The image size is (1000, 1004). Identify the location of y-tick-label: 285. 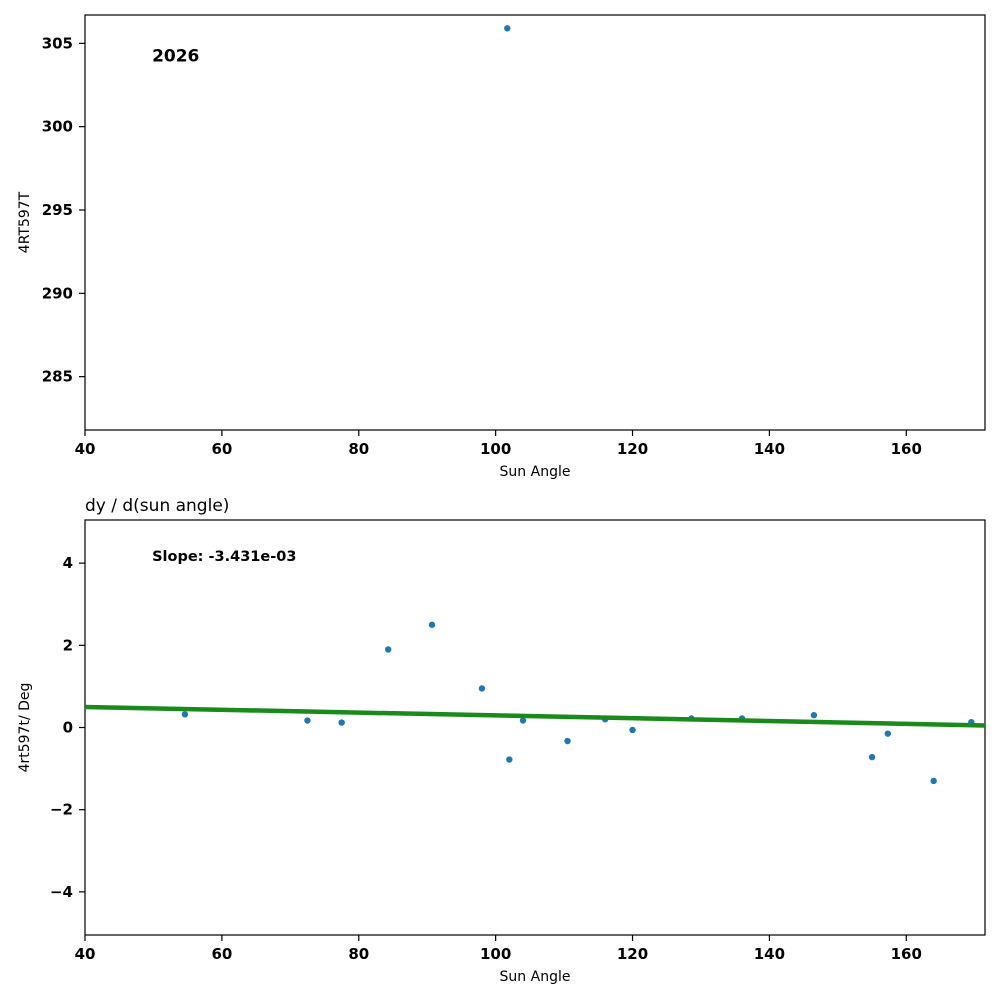
(57, 377).